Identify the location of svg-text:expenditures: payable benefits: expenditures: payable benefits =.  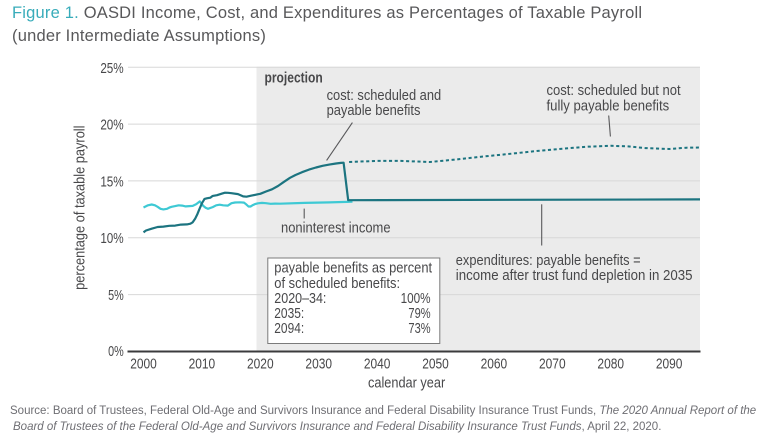
(548, 259).